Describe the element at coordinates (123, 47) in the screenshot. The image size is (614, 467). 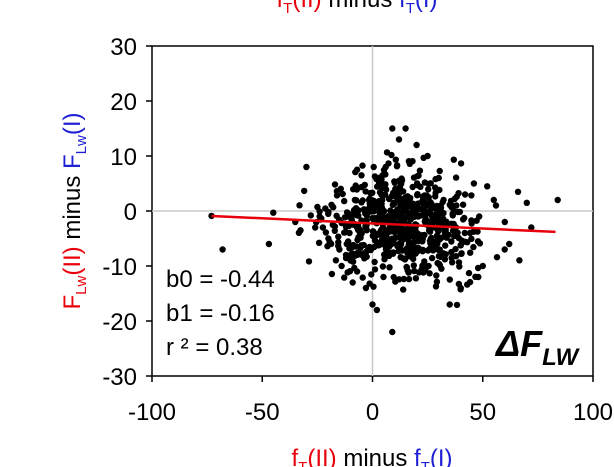
I see `y-tick-label: 30` at that location.